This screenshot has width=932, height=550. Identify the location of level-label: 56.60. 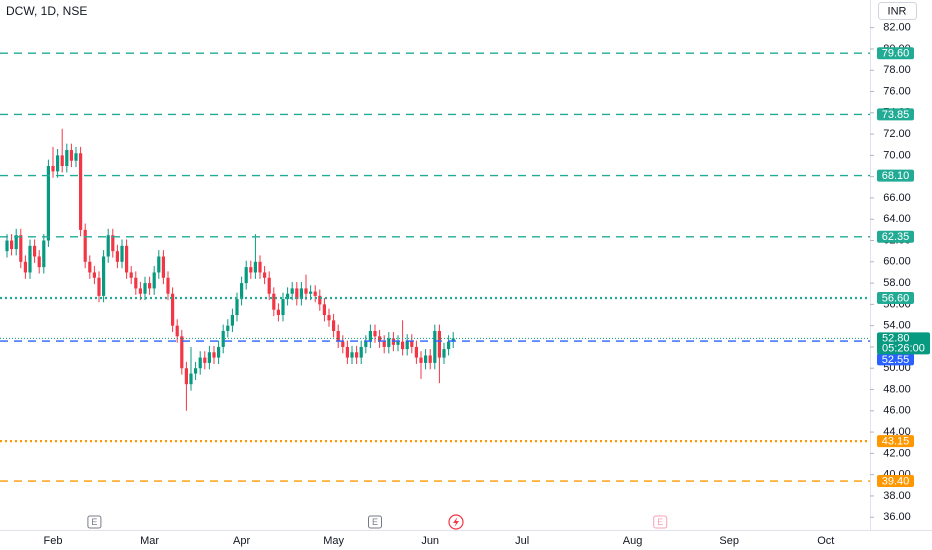
(896, 298).